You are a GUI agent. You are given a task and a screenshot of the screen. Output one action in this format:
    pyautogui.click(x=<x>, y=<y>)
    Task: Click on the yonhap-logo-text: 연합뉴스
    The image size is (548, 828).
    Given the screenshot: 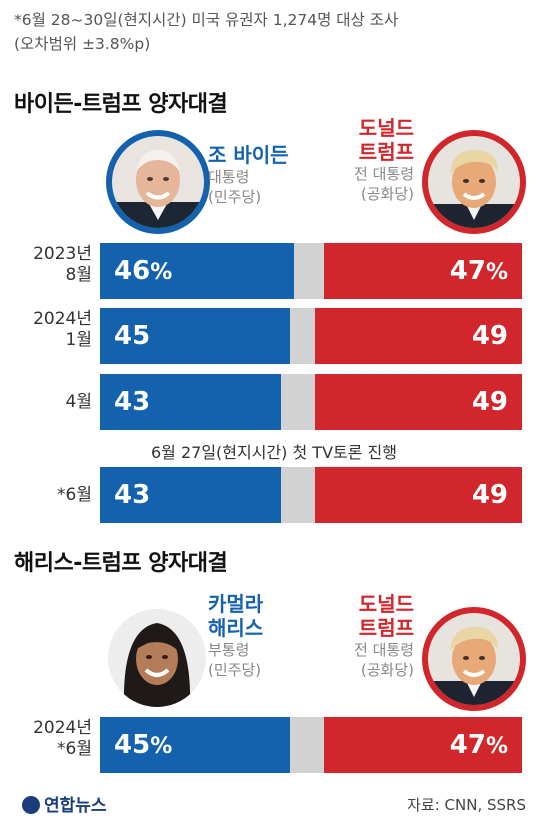 What is the action you would take?
    pyautogui.click(x=75, y=806)
    